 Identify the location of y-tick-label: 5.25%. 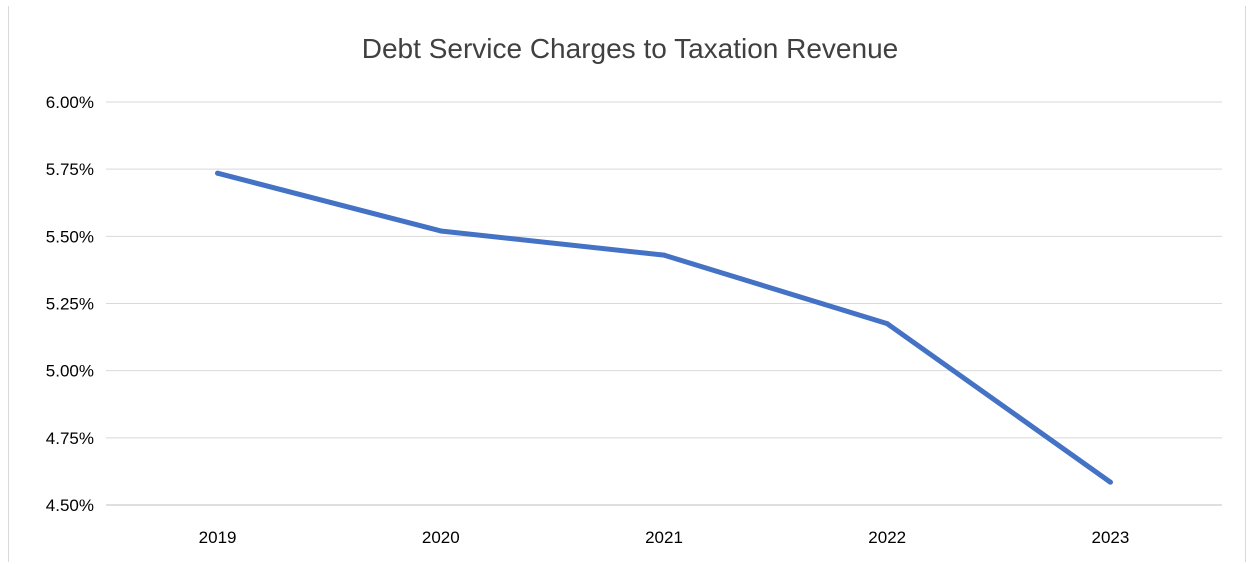
(70, 304).